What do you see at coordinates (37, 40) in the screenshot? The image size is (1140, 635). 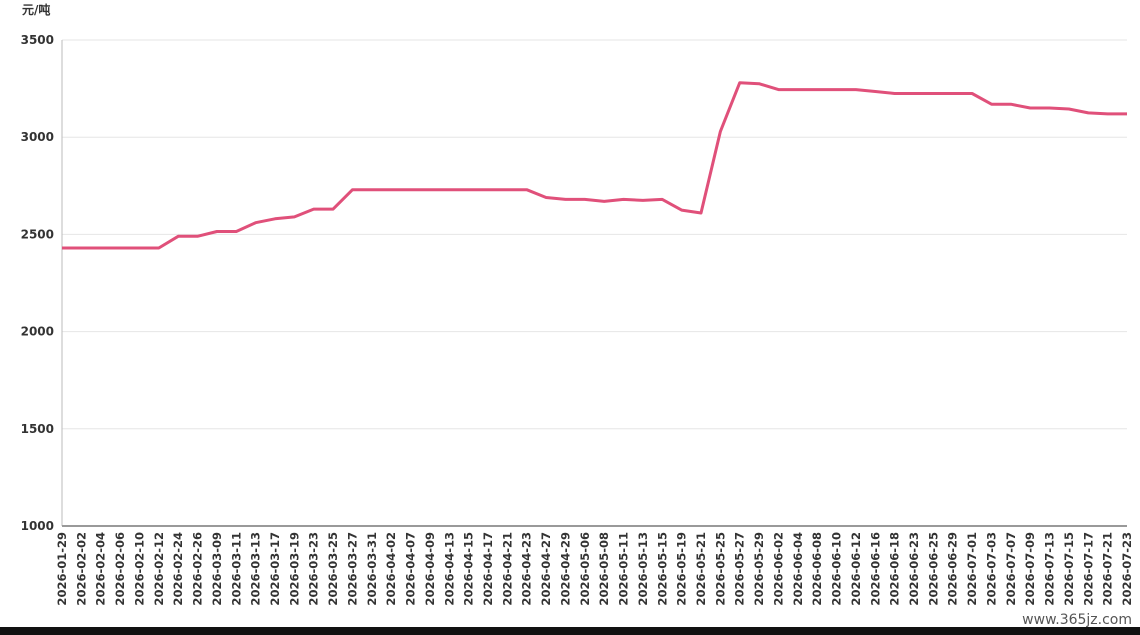 I see `y-tick-label: 3500` at bounding box center [37, 40].